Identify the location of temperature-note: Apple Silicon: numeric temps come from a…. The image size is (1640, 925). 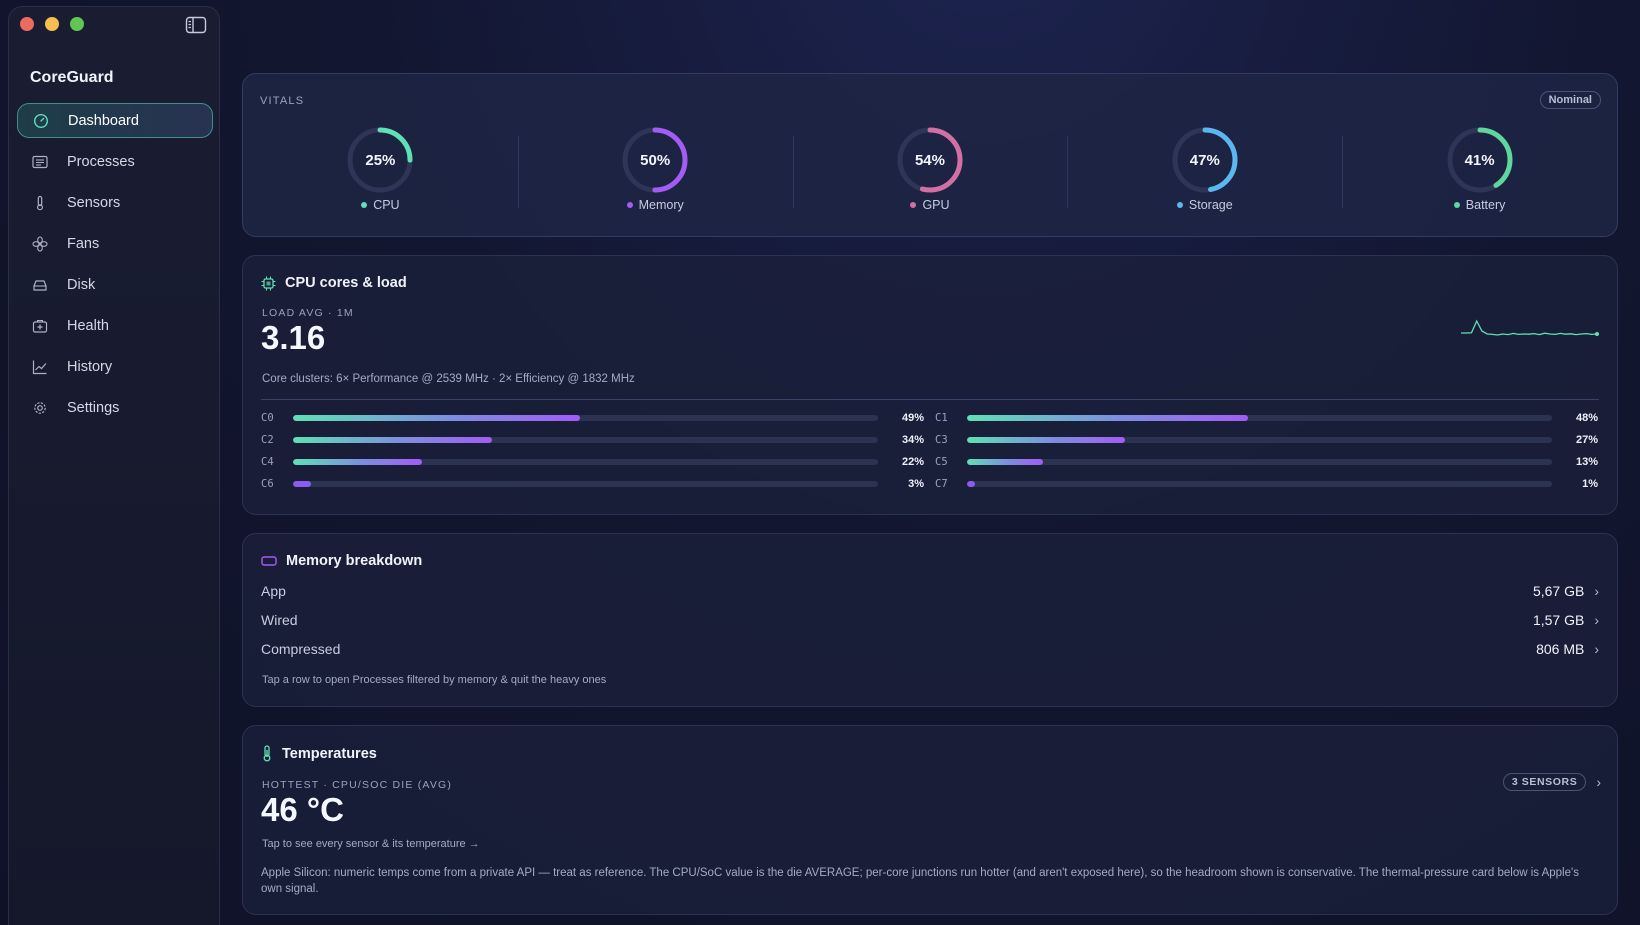
(920, 881).